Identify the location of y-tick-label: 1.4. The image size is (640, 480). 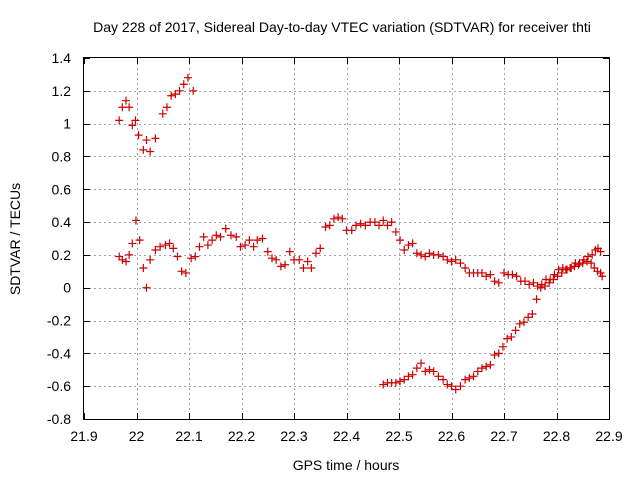
(62, 58).